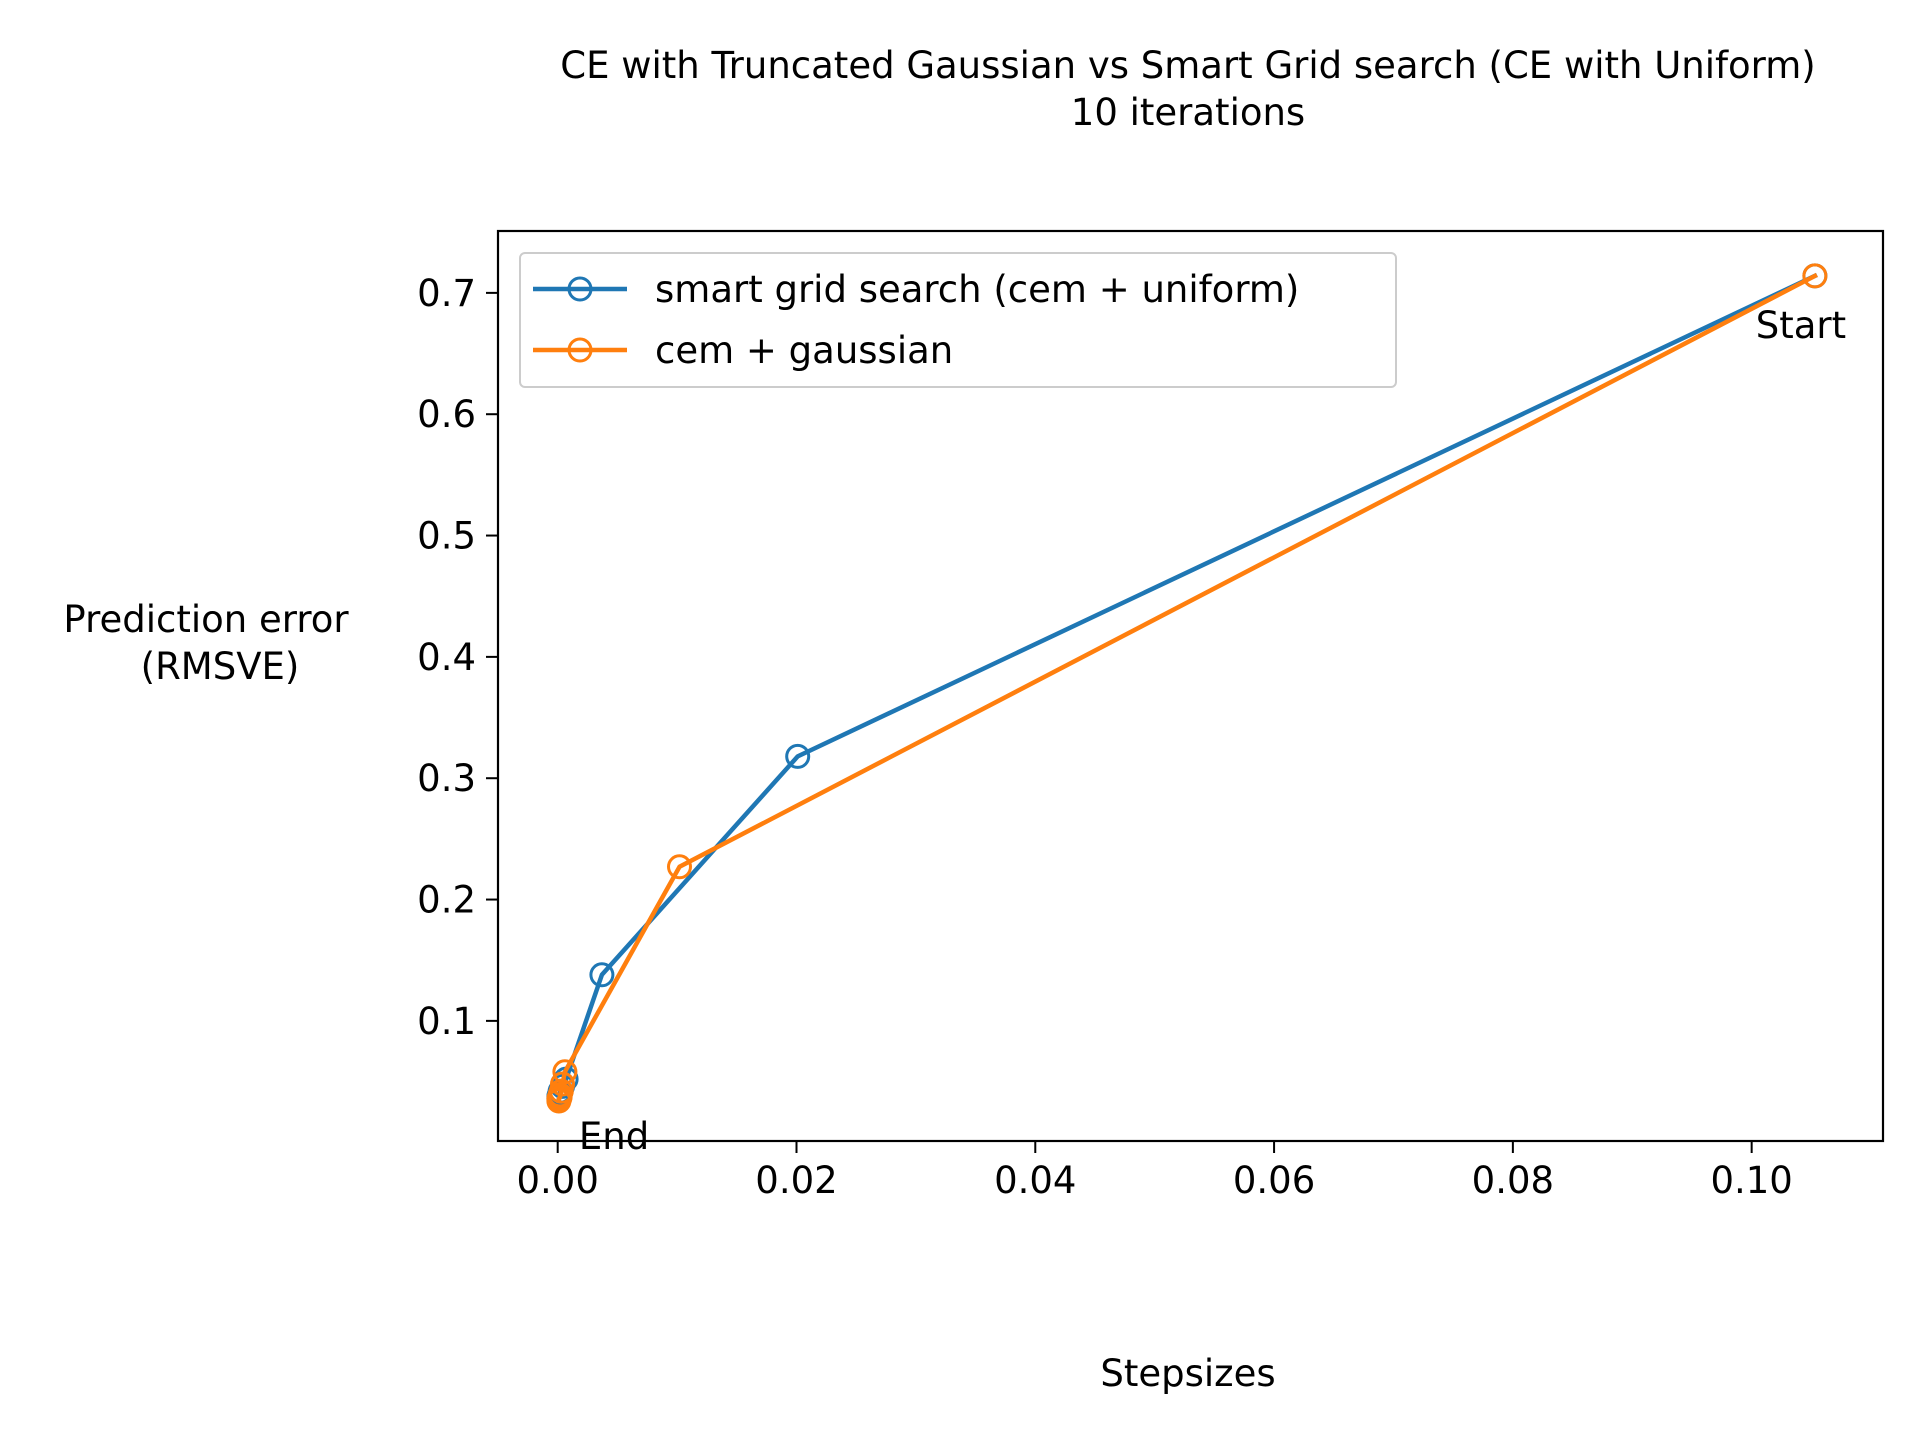  I want to click on y-tick-label: 0.7, so click(446, 293).